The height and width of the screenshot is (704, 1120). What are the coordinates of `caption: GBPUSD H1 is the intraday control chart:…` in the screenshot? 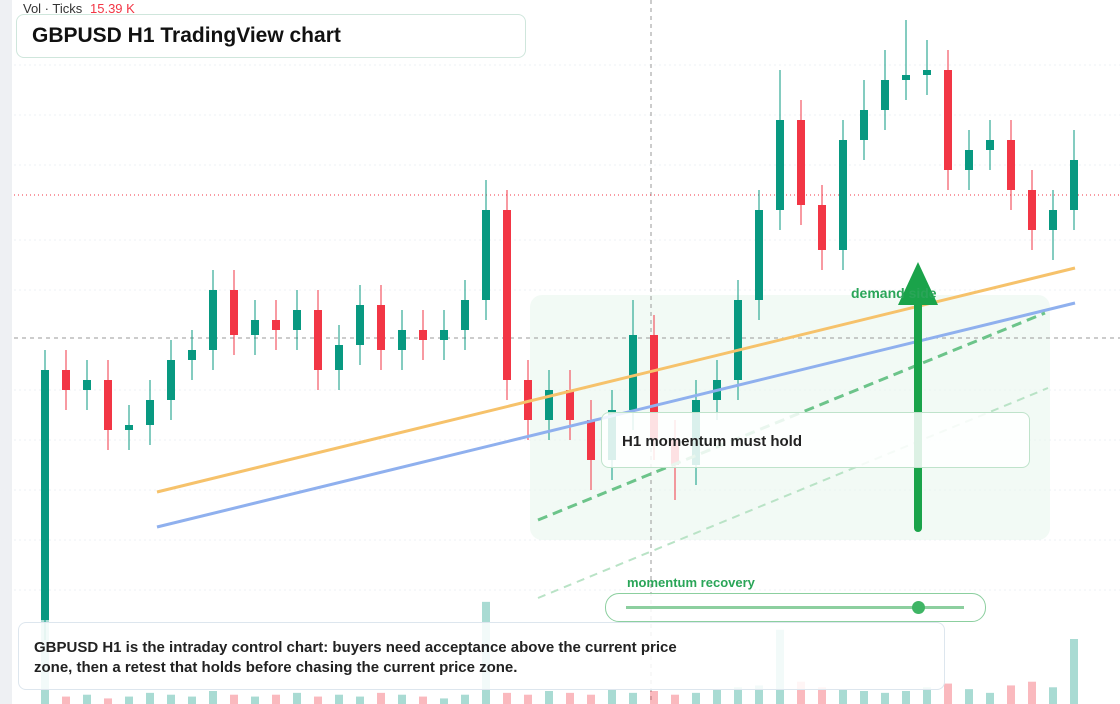 It's located at (355, 657).